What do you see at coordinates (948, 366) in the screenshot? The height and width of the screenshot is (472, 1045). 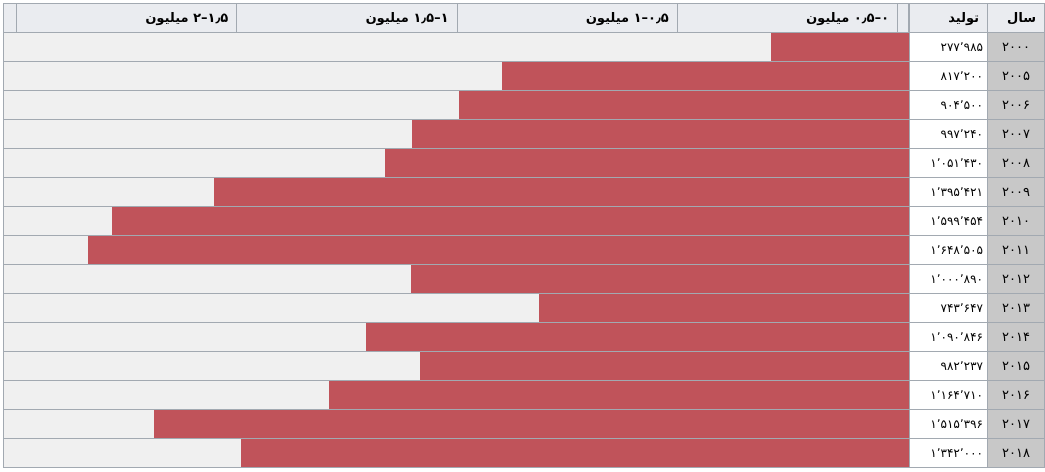 I see `production-cell: ۹۸۲٬۲۳۷` at bounding box center [948, 366].